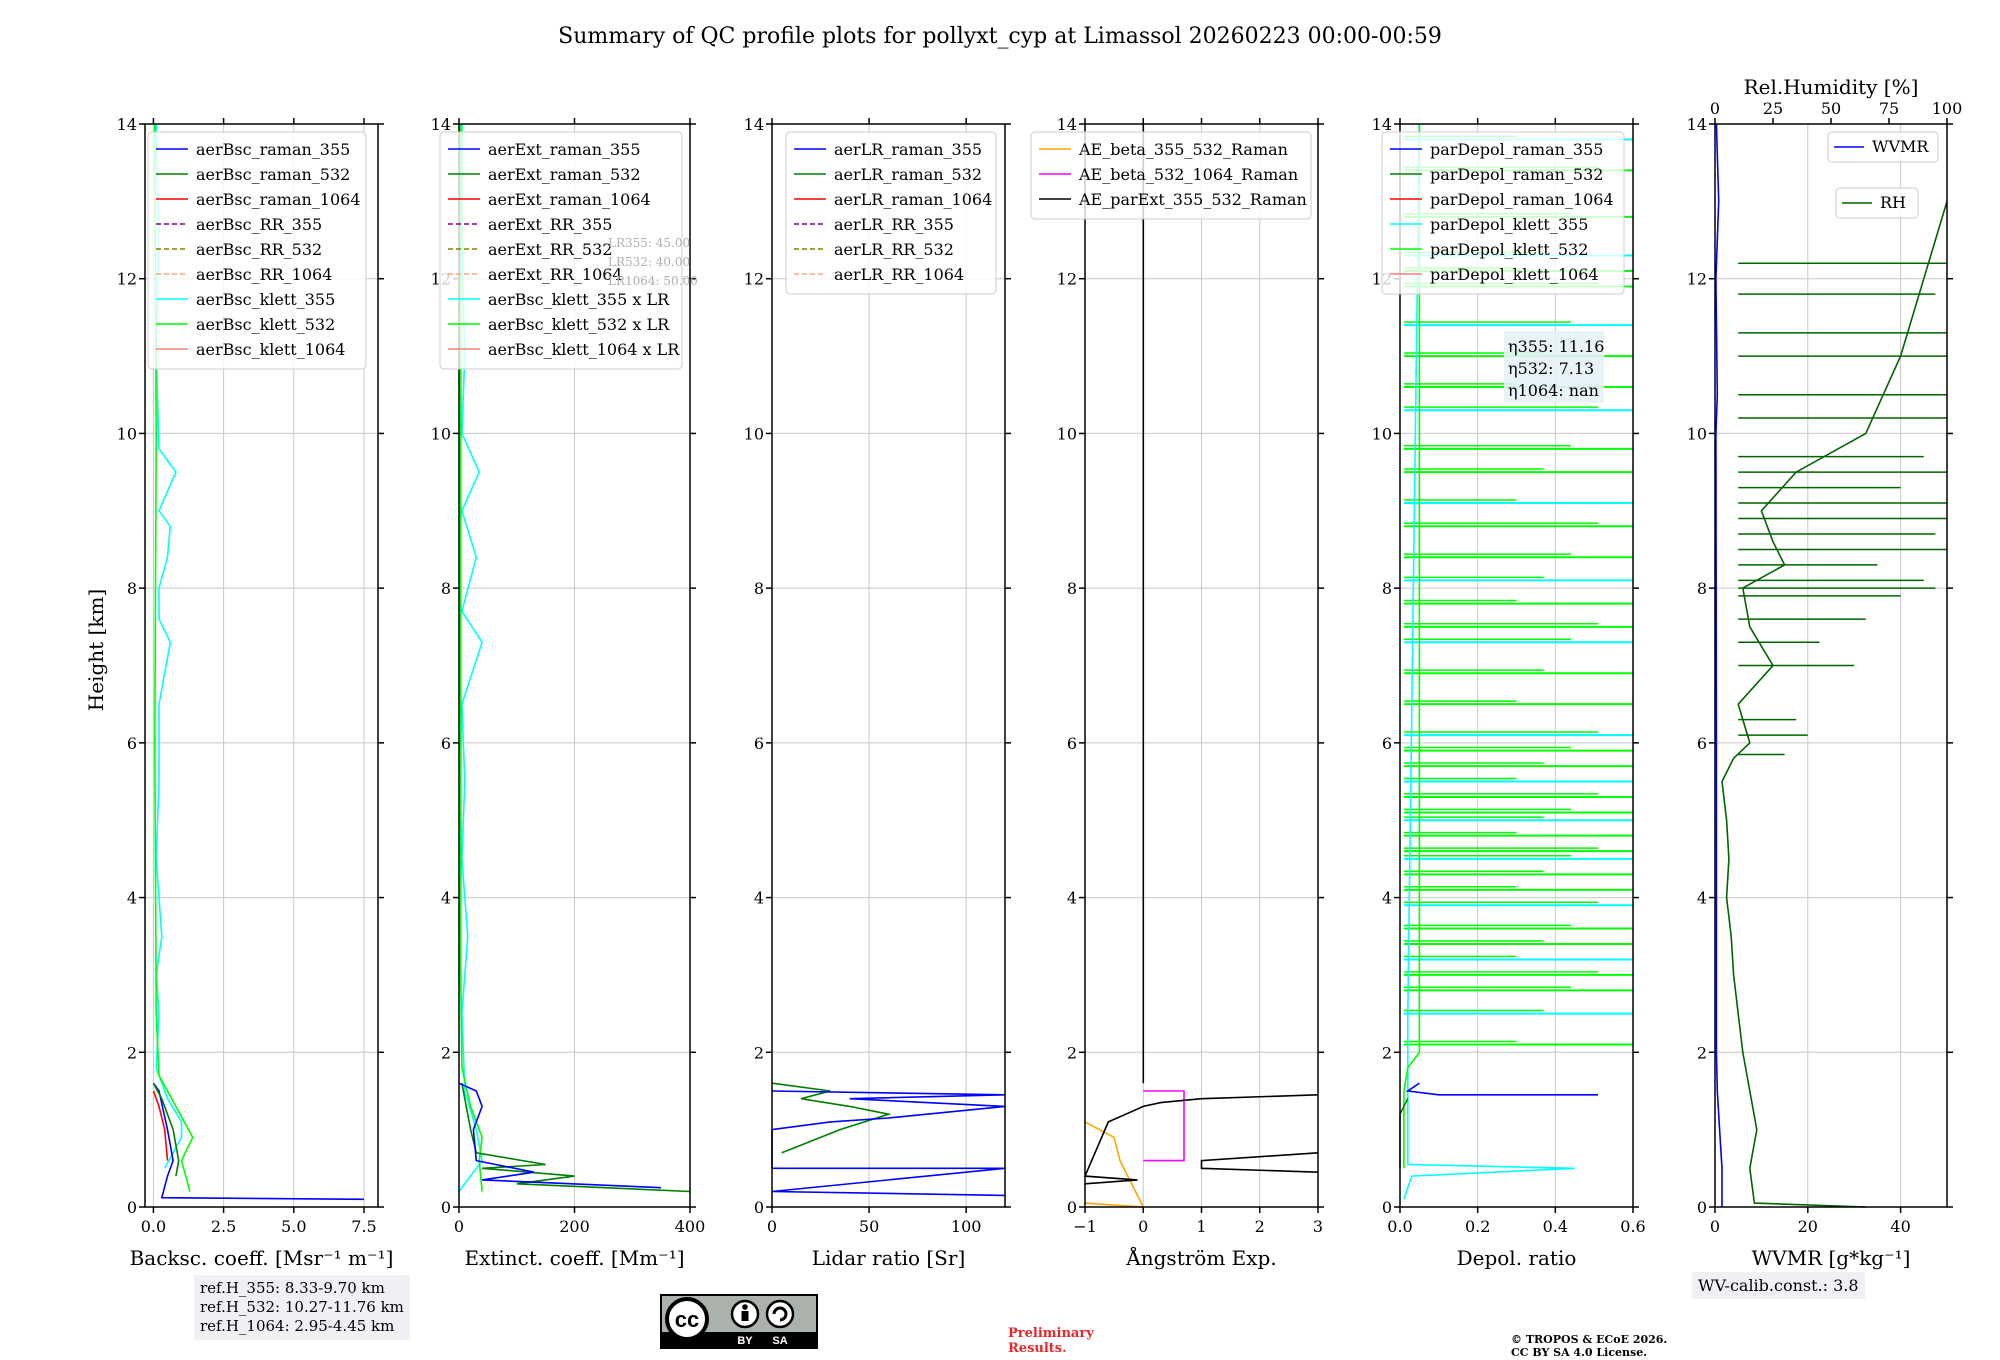  Describe the element at coordinates (564, 149) in the screenshot. I see `legend-entry: aerExt_raman_355` at that location.